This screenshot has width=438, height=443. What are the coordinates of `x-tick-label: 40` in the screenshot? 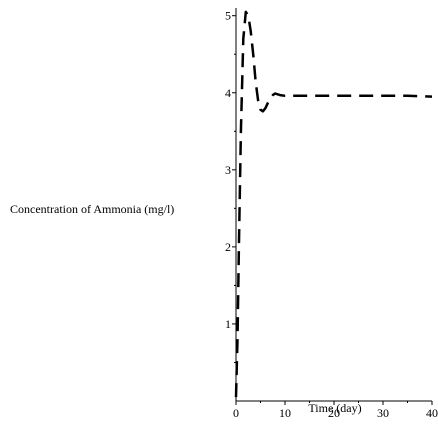 It's located at (432, 413).